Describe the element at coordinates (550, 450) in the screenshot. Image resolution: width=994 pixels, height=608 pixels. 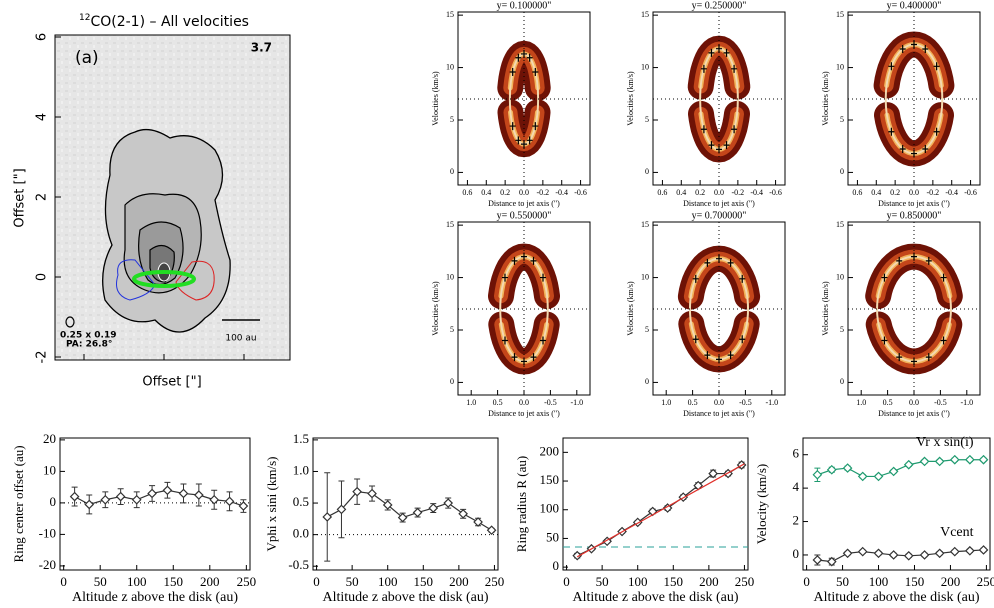
I see `y-tick-label: 200` at that location.